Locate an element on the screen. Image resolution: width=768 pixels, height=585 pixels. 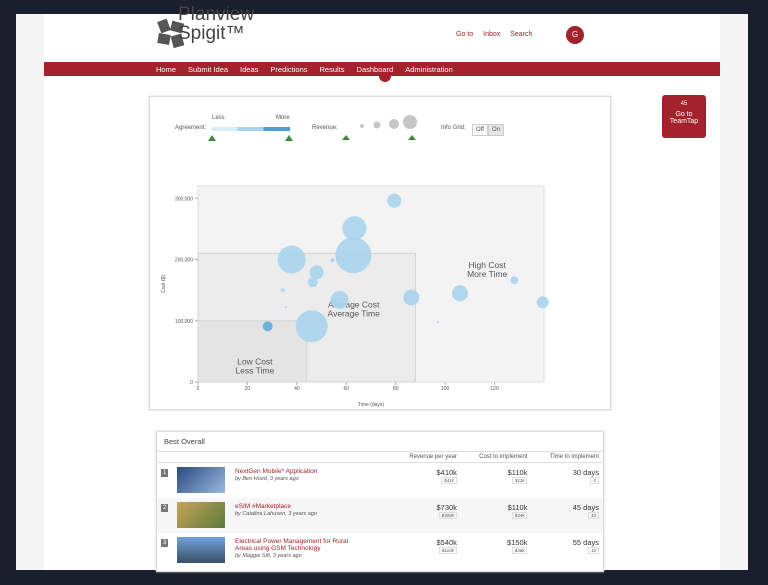
toggle-on: On is located at coordinates (496, 130).